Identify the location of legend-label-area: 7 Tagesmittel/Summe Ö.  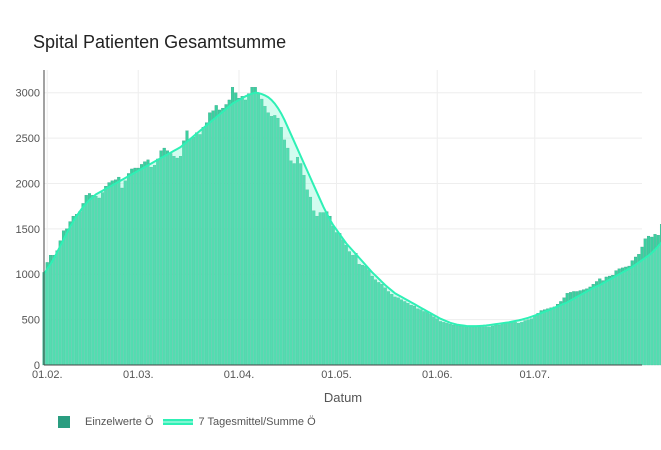
(257, 422).